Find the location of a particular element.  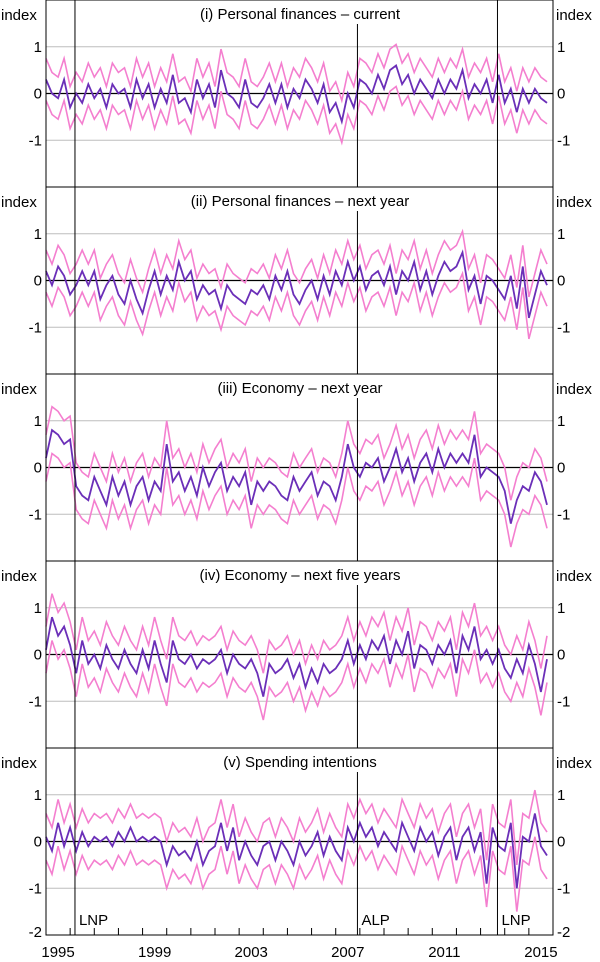

panel-title: (iv) Economy – next five years is located at coordinates (300, 575).